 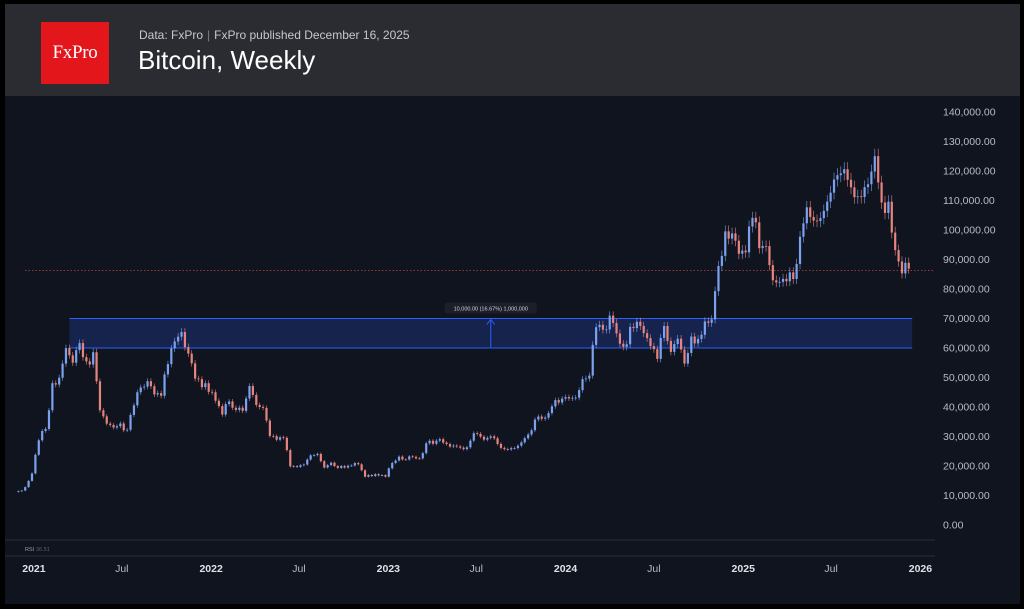 What do you see at coordinates (969, 201) in the screenshot?
I see `y-tick-label: 110,000.00` at bounding box center [969, 201].